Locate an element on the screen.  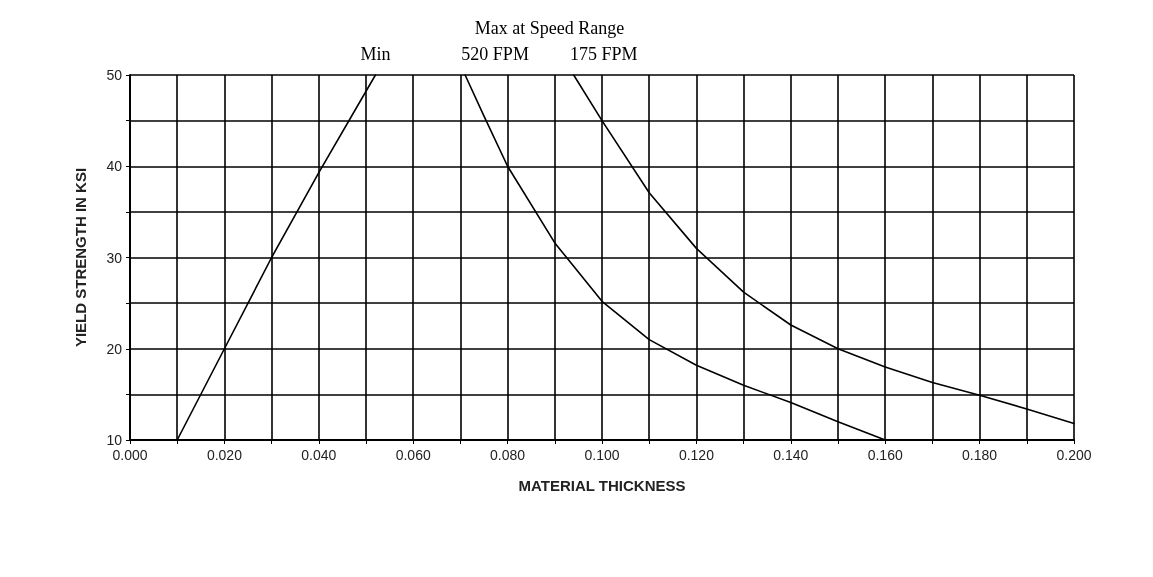
series-label: 520 FPM is located at coordinates (495, 54).